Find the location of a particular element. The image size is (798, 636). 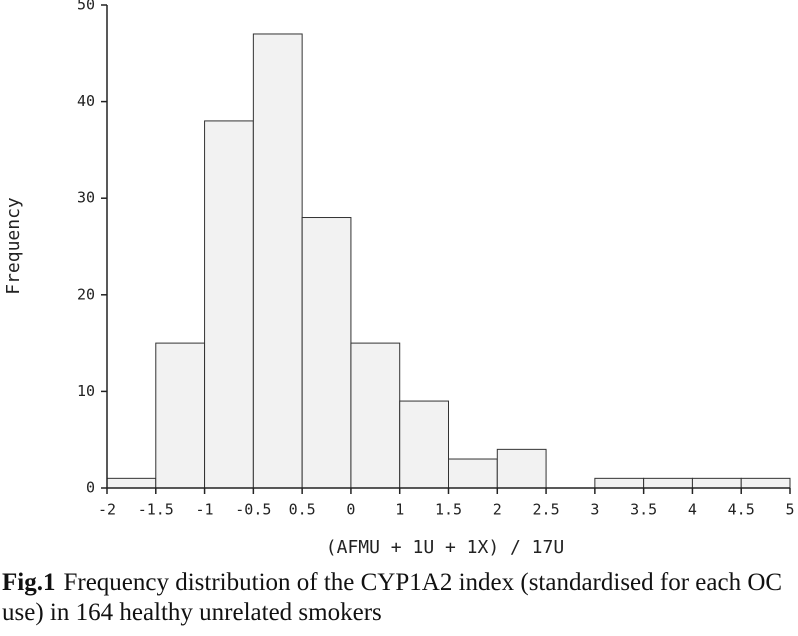

x-tick-label: 1 is located at coordinates (399, 510).